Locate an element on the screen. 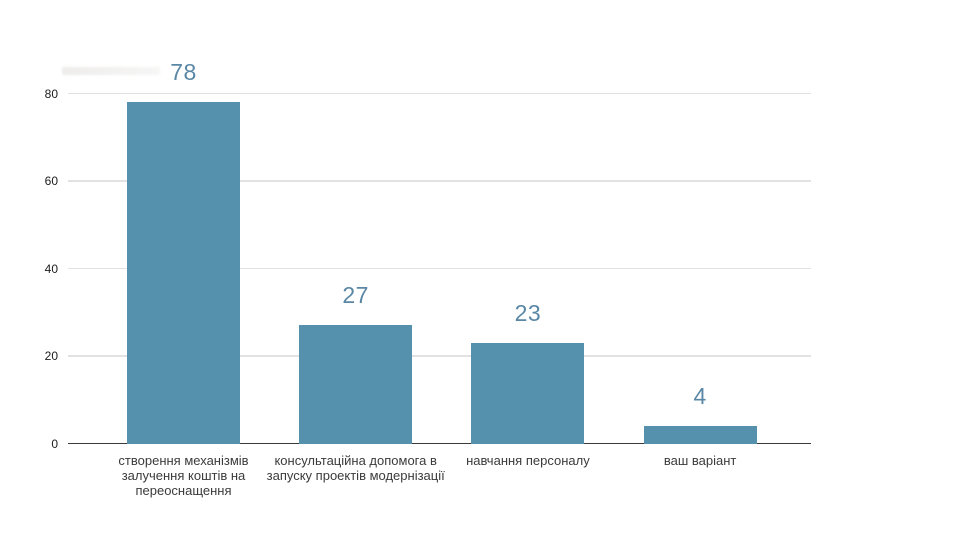 This screenshot has height=540, width=960. bar-value-label: 4 is located at coordinates (700, 396).